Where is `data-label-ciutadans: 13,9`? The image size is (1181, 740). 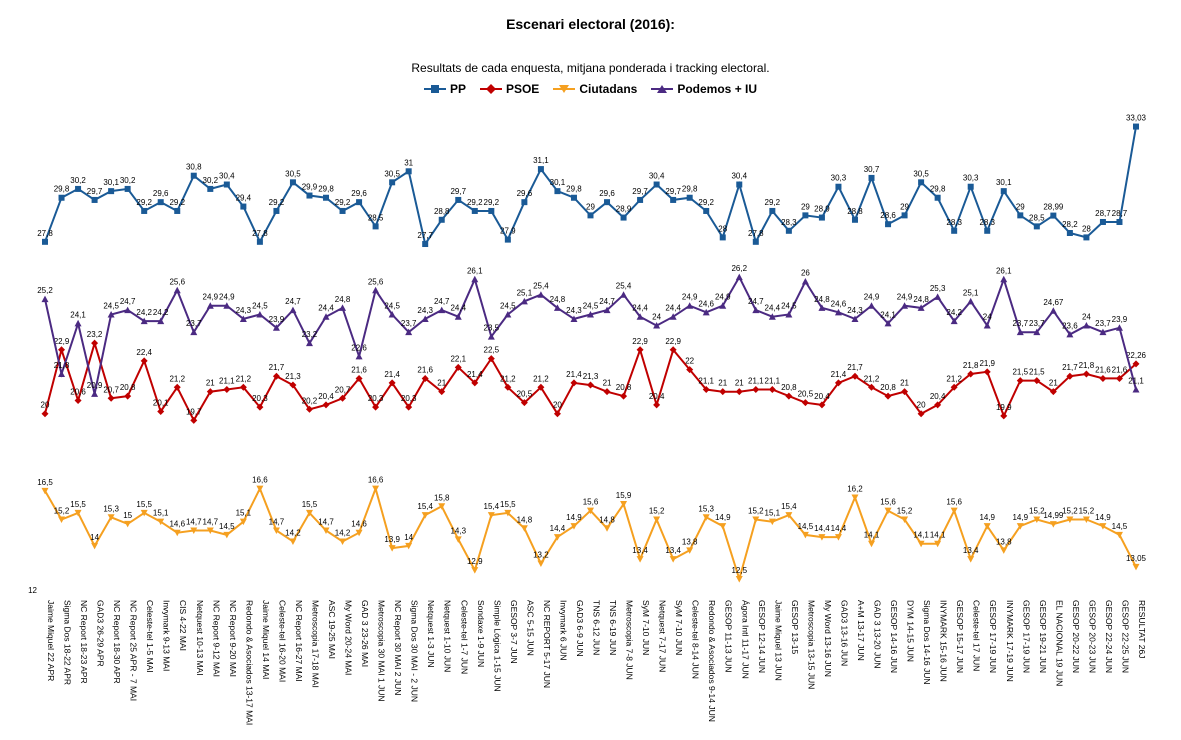
data-label-ciutadans: 13,9 is located at coordinates (392, 539).